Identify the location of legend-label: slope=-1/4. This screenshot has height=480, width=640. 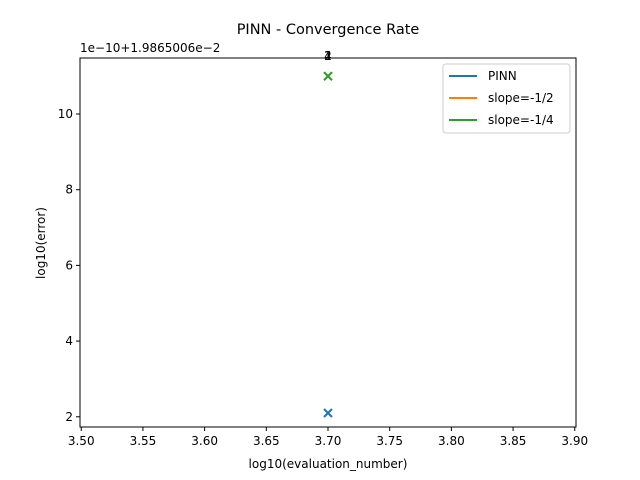
(521, 120).